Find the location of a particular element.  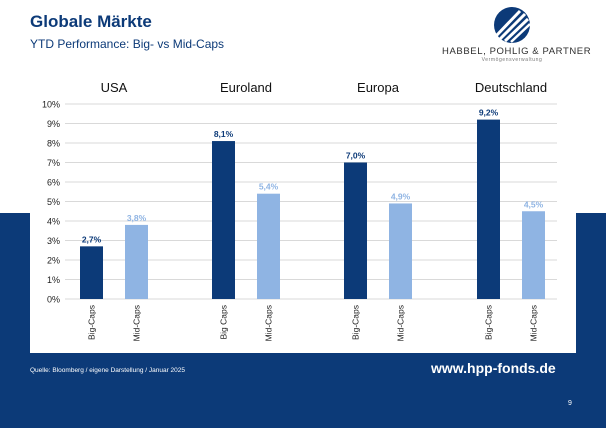

y-tick-label: 9% is located at coordinates (53, 124).